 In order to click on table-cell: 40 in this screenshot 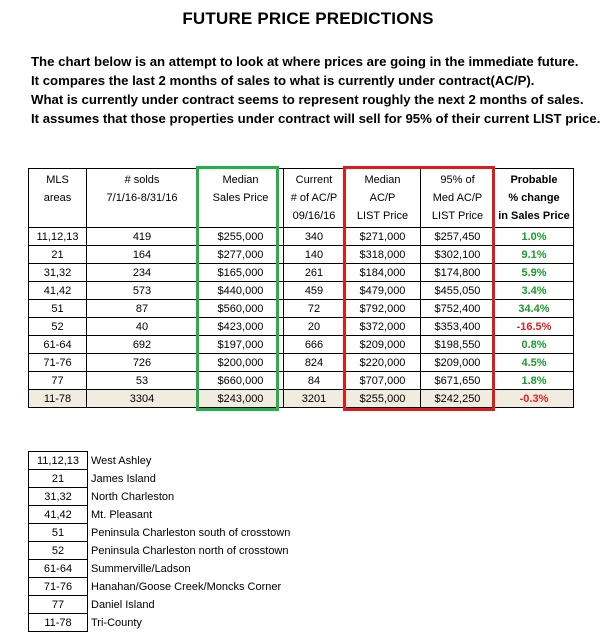, I will do `click(142, 326)`.